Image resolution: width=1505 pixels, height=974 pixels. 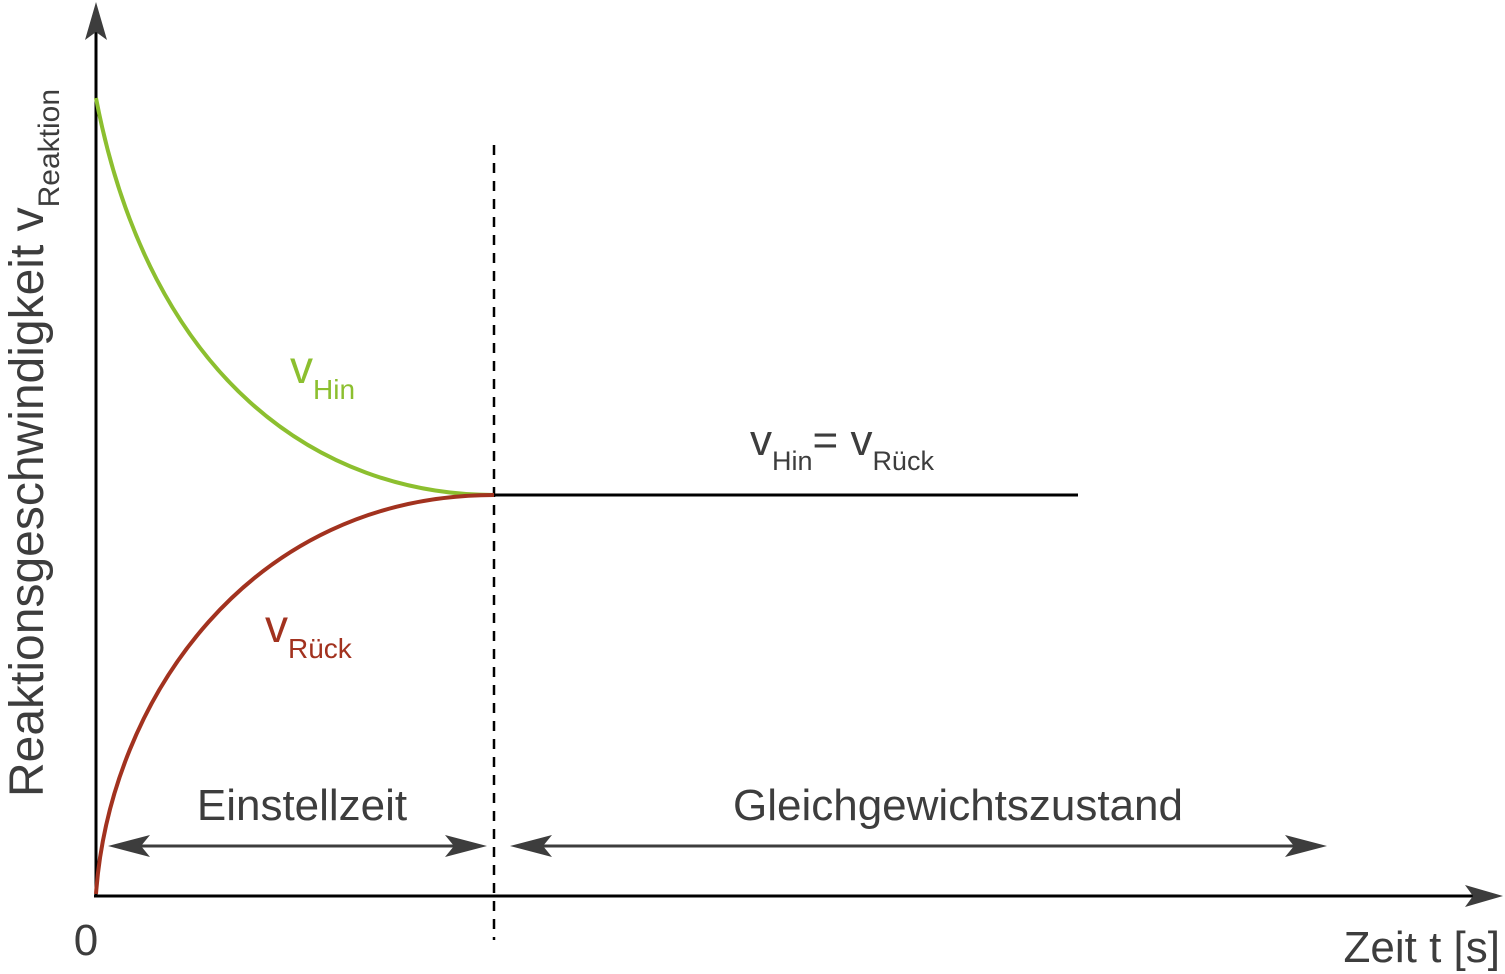 I want to click on label-eq-sub1: Hin, so click(x=792, y=461).